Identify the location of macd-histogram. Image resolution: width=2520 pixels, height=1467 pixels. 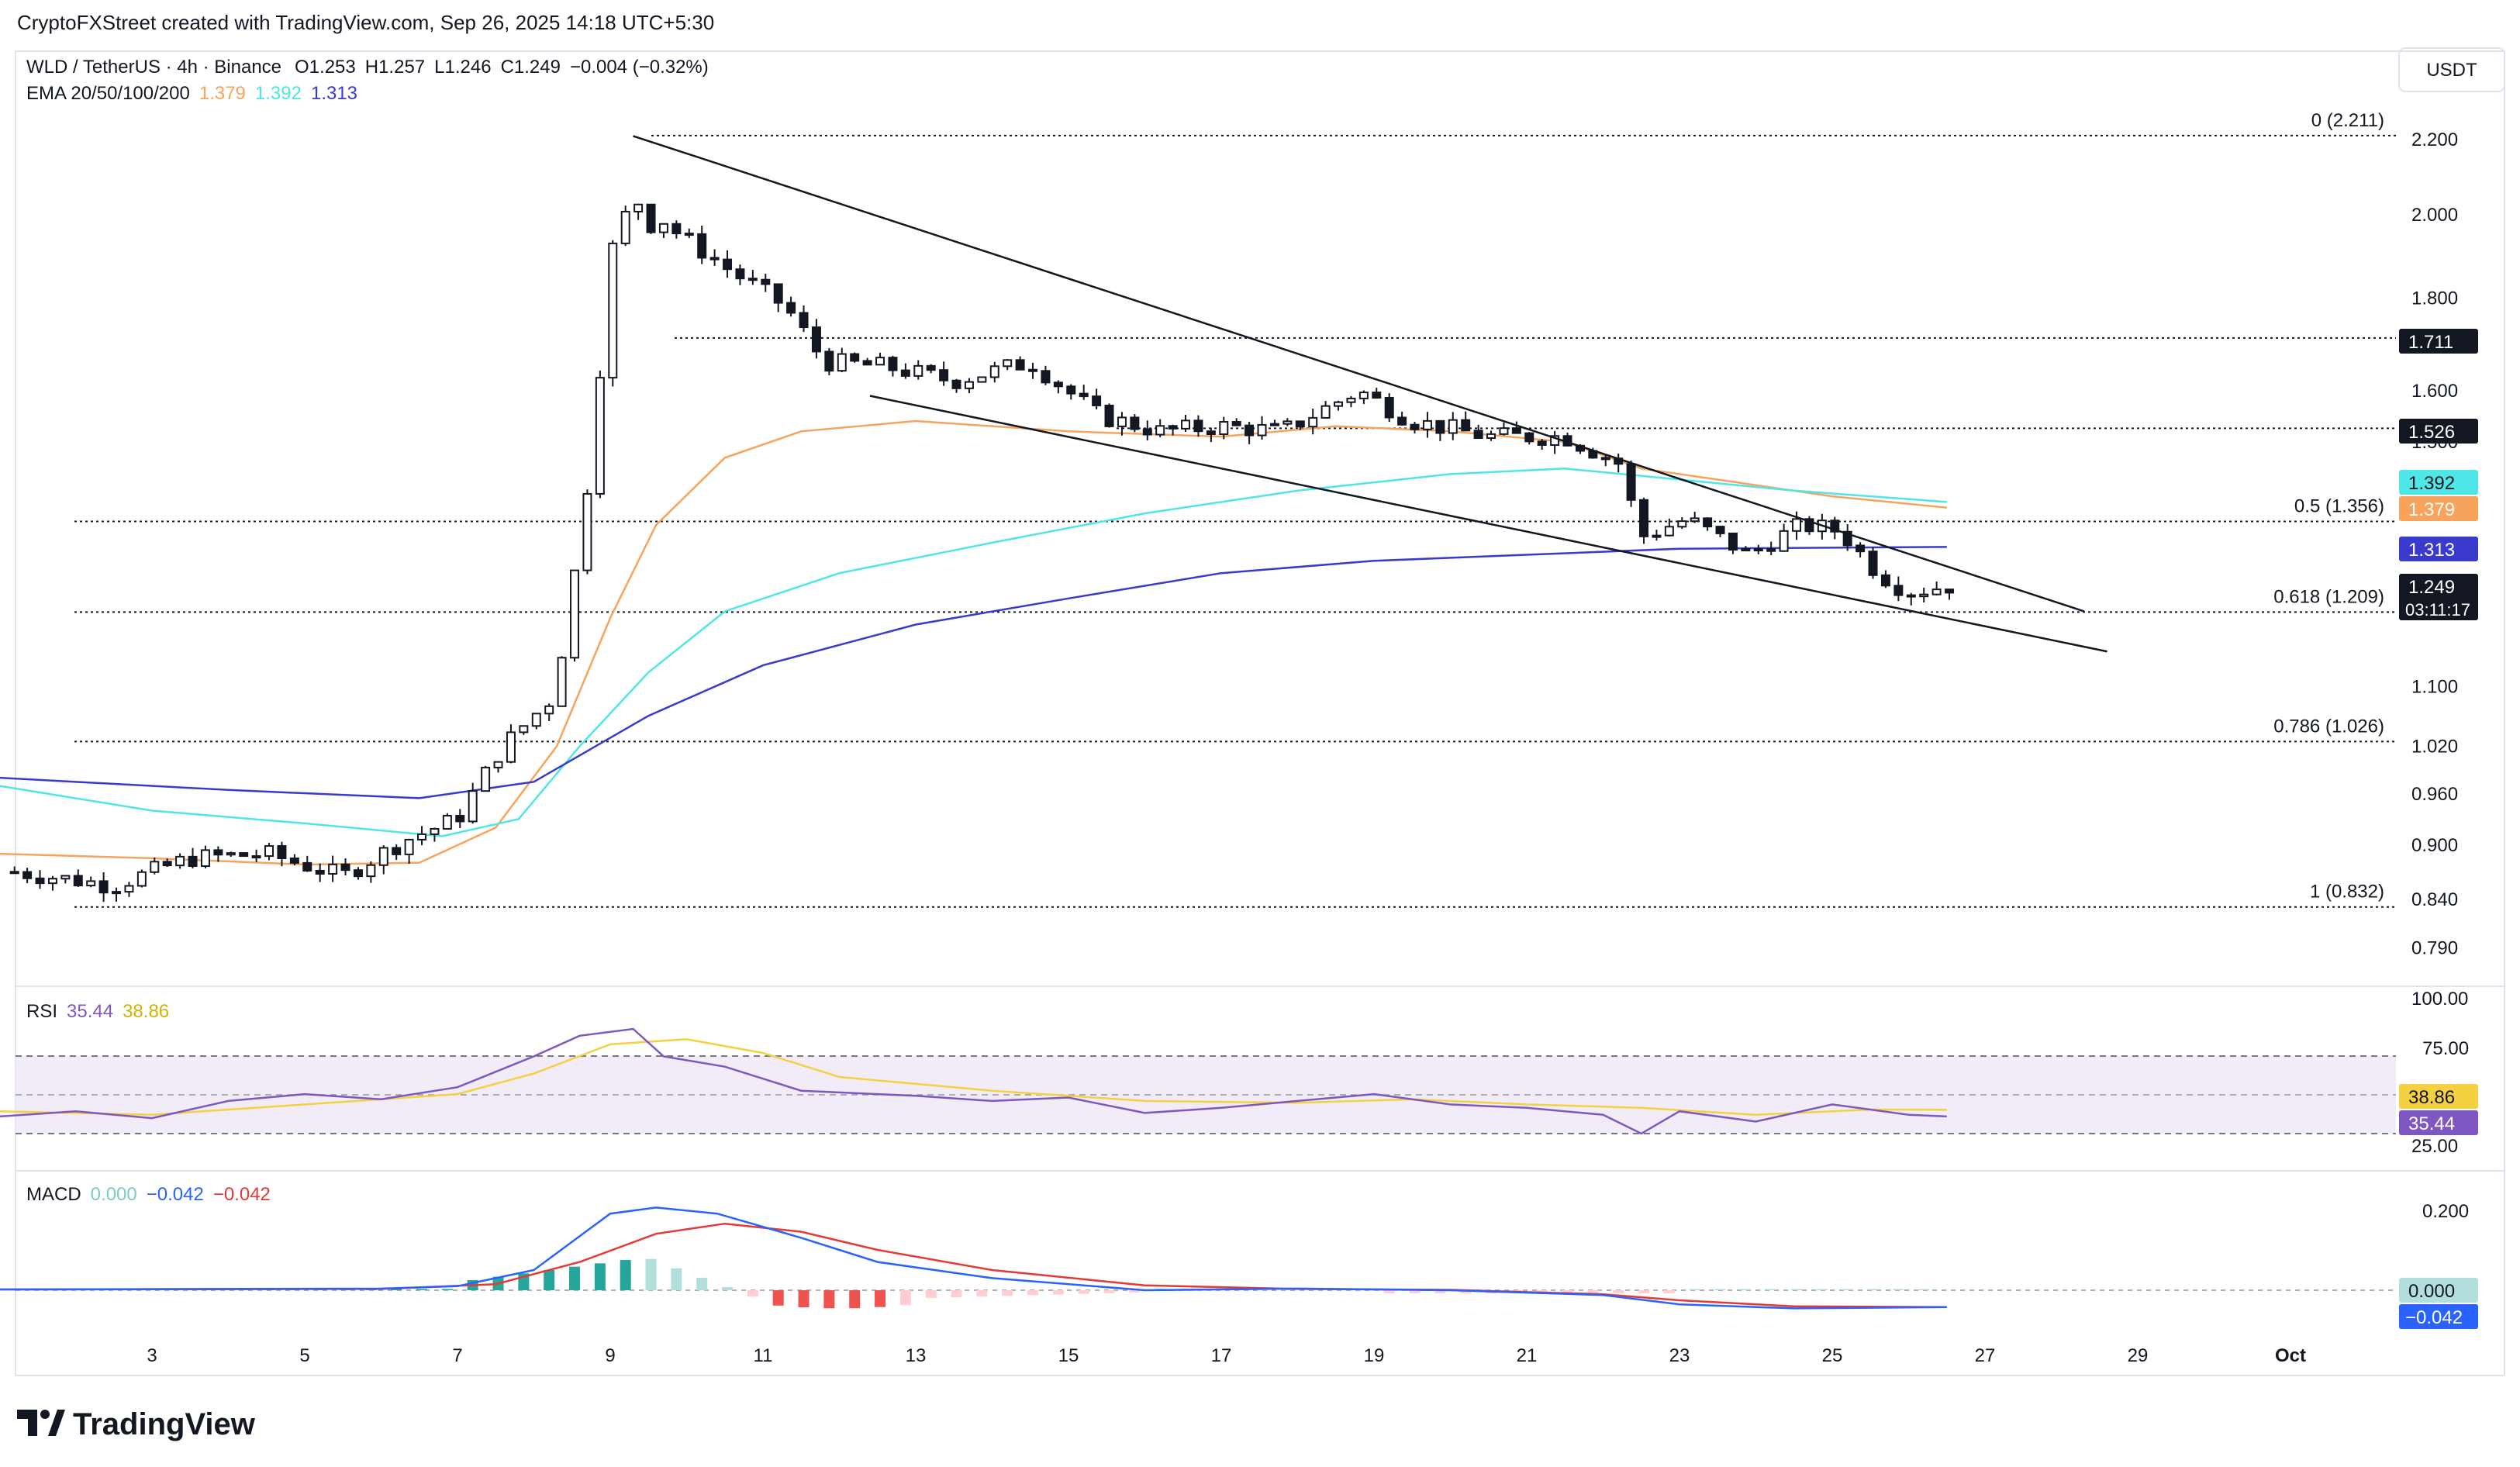
(970, 1283).